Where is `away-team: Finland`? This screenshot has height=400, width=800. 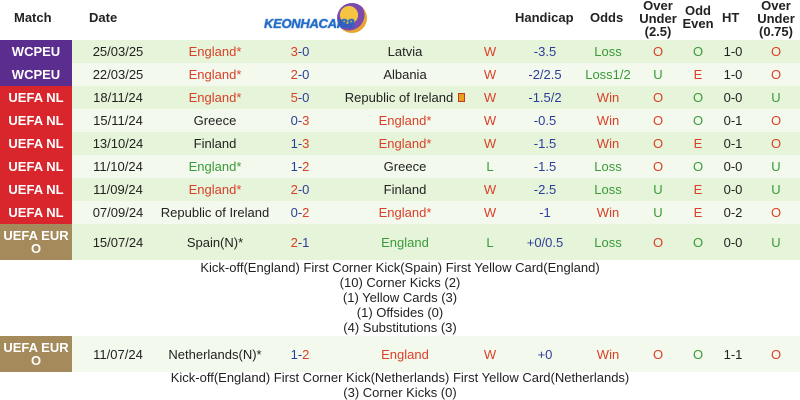 away-team: Finland is located at coordinates (405, 189).